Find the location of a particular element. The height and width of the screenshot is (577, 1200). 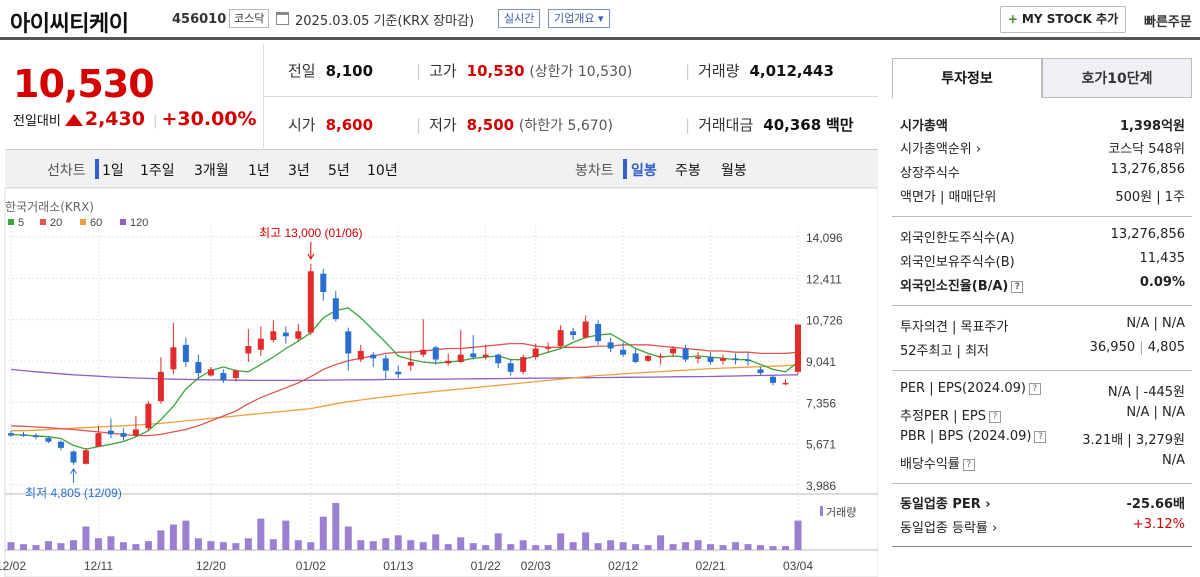

period-1d: 1일 is located at coordinates (113, 171).